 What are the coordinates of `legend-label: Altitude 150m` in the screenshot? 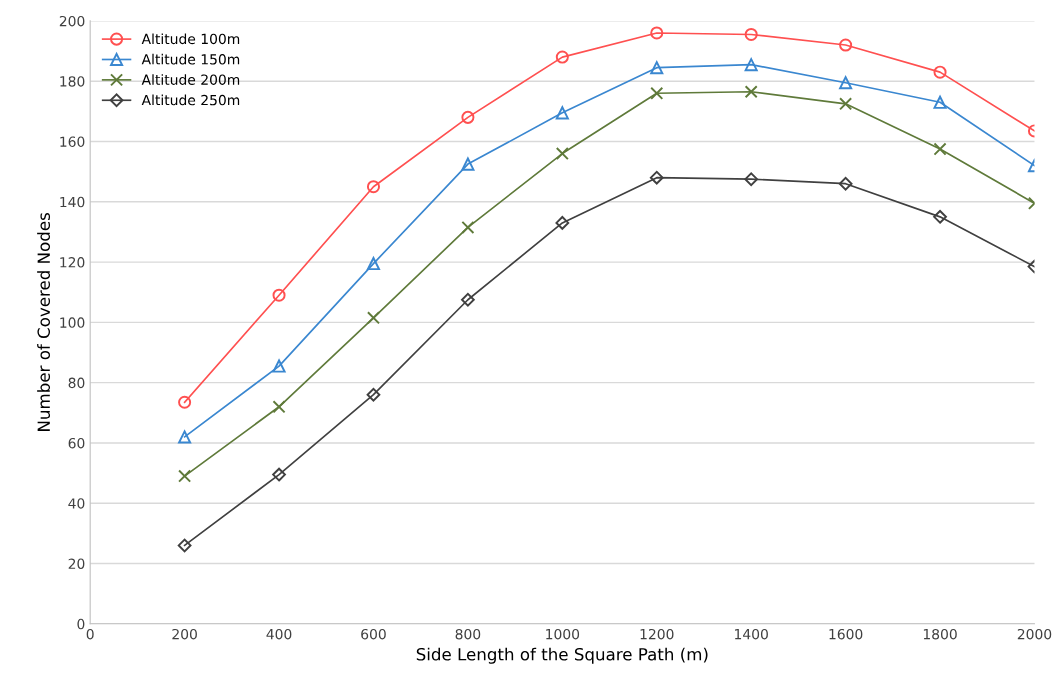 It's located at (190, 59).